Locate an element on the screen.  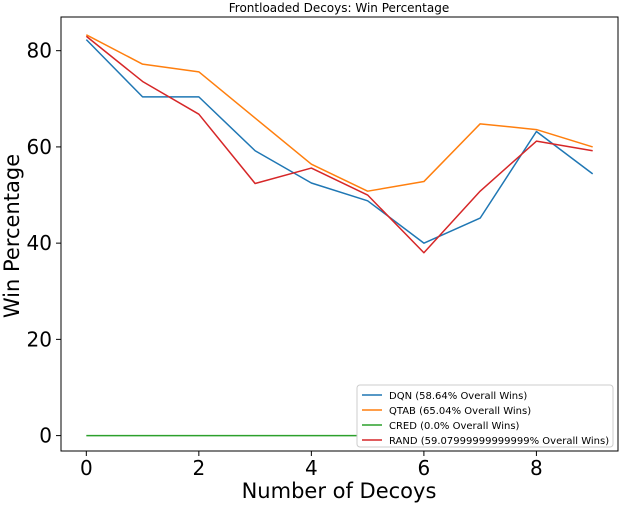
y-tick-label: 40 is located at coordinates (39, 243).